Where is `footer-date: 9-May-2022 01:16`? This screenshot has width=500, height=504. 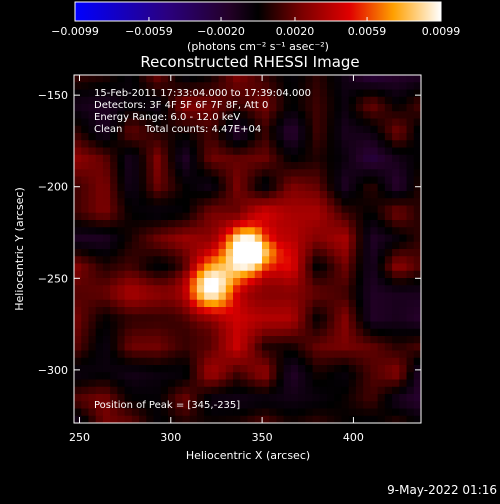 footer-date: 9-May-2022 01:16 is located at coordinates (442, 490).